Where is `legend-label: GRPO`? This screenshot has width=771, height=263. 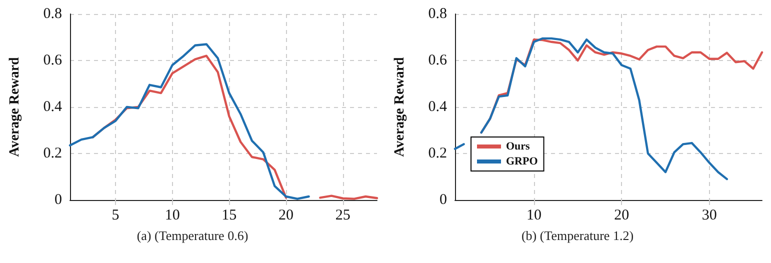
legend-label: GRPO is located at coordinates (522, 162).